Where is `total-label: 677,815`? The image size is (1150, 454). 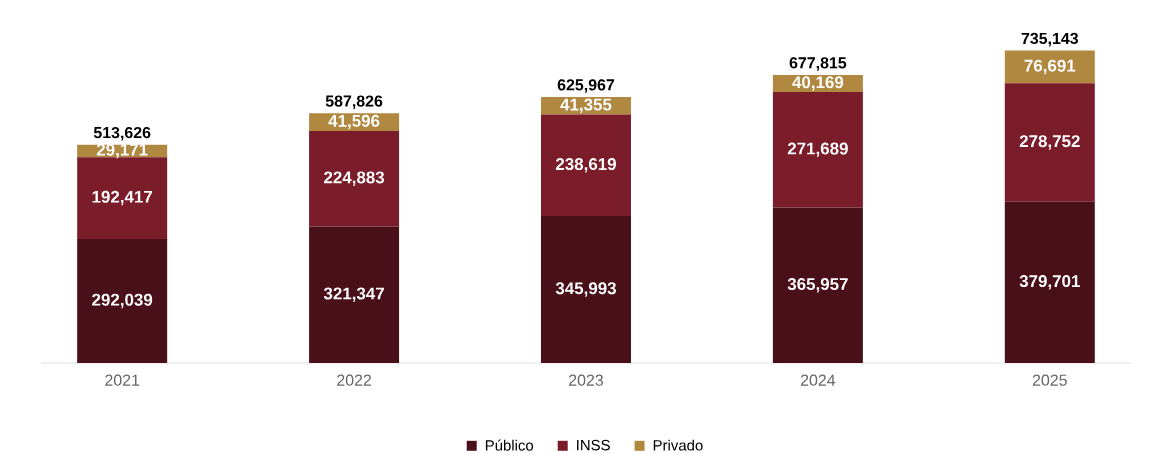 total-label: 677,815 is located at coordinates (818, 64).